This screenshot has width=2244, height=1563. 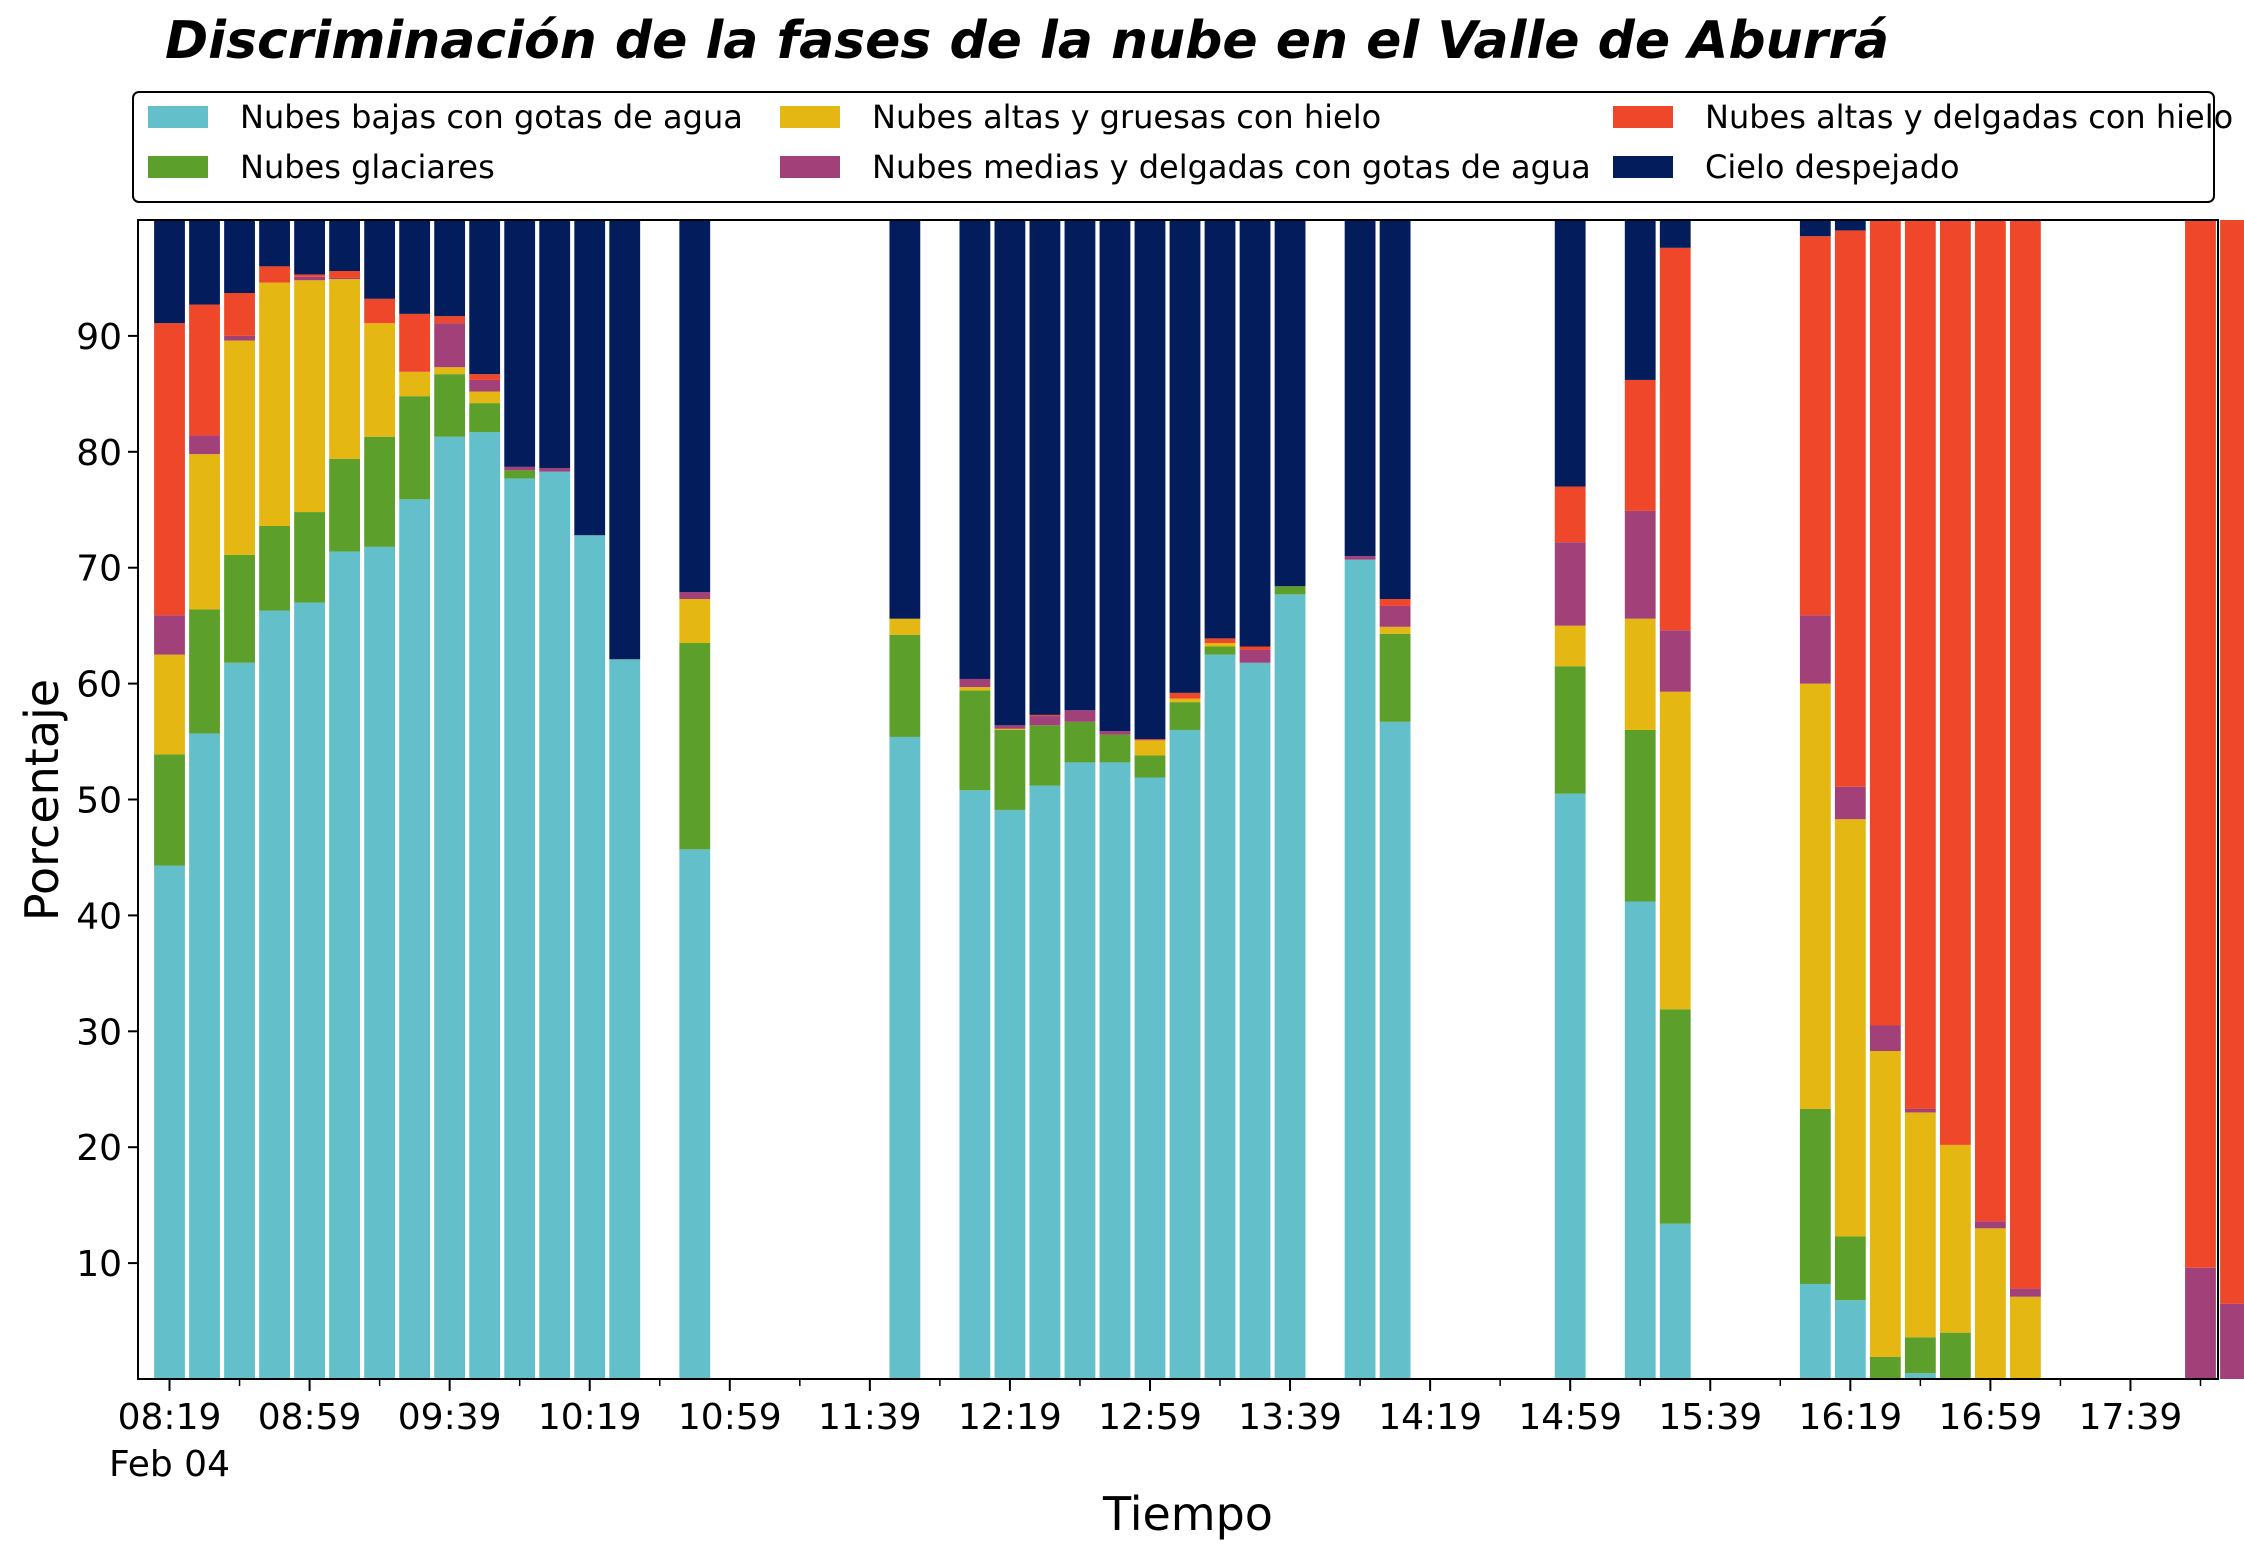 What do you see at coordinates (870, 1417) in the screenshot?
I see `x-tick-label-1139: 11:39` at bounding box center [870, 1417].